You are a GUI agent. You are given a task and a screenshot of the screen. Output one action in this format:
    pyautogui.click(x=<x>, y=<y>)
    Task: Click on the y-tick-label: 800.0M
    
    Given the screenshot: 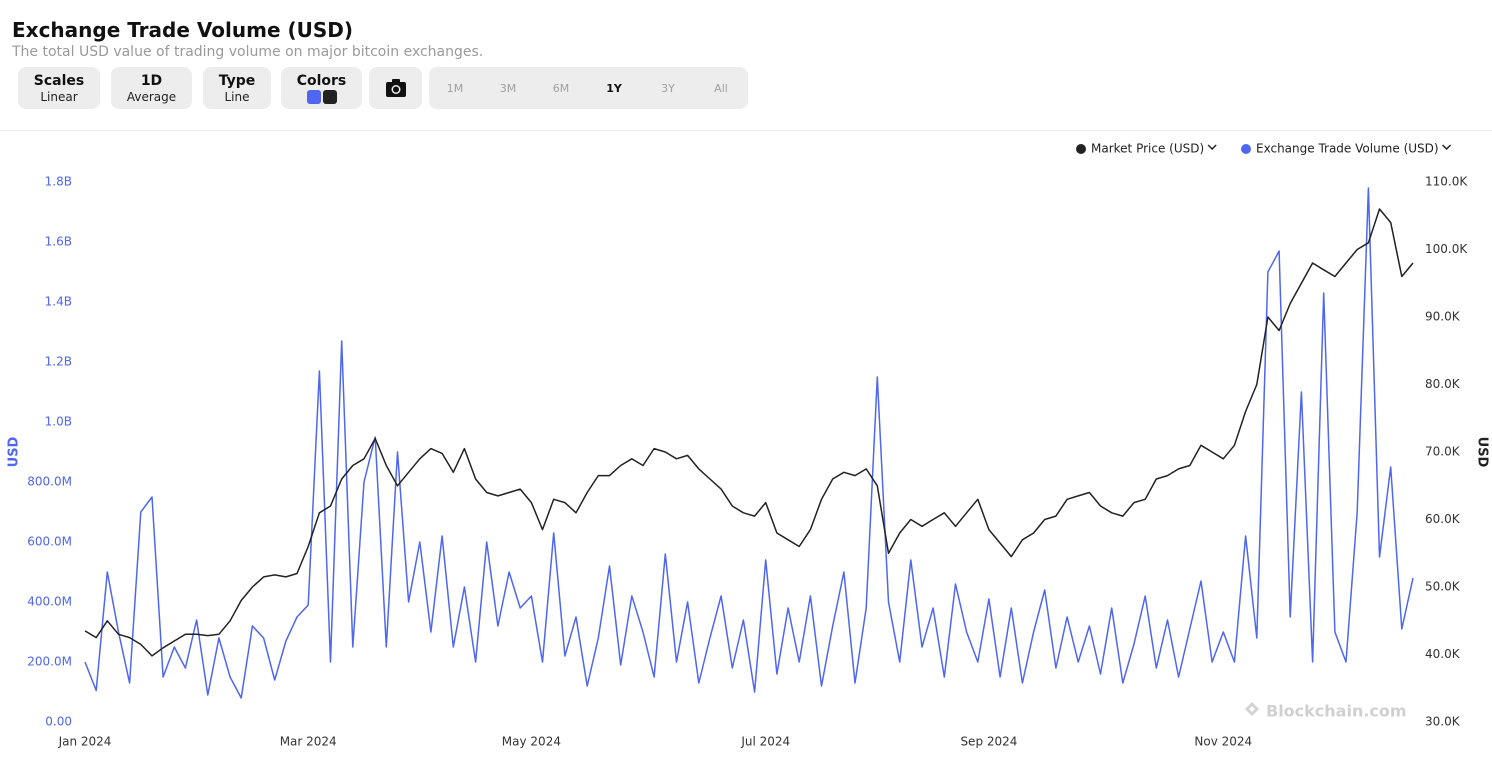 What is the action you would take?
    pyautogui.click(x=49, y=482)
    